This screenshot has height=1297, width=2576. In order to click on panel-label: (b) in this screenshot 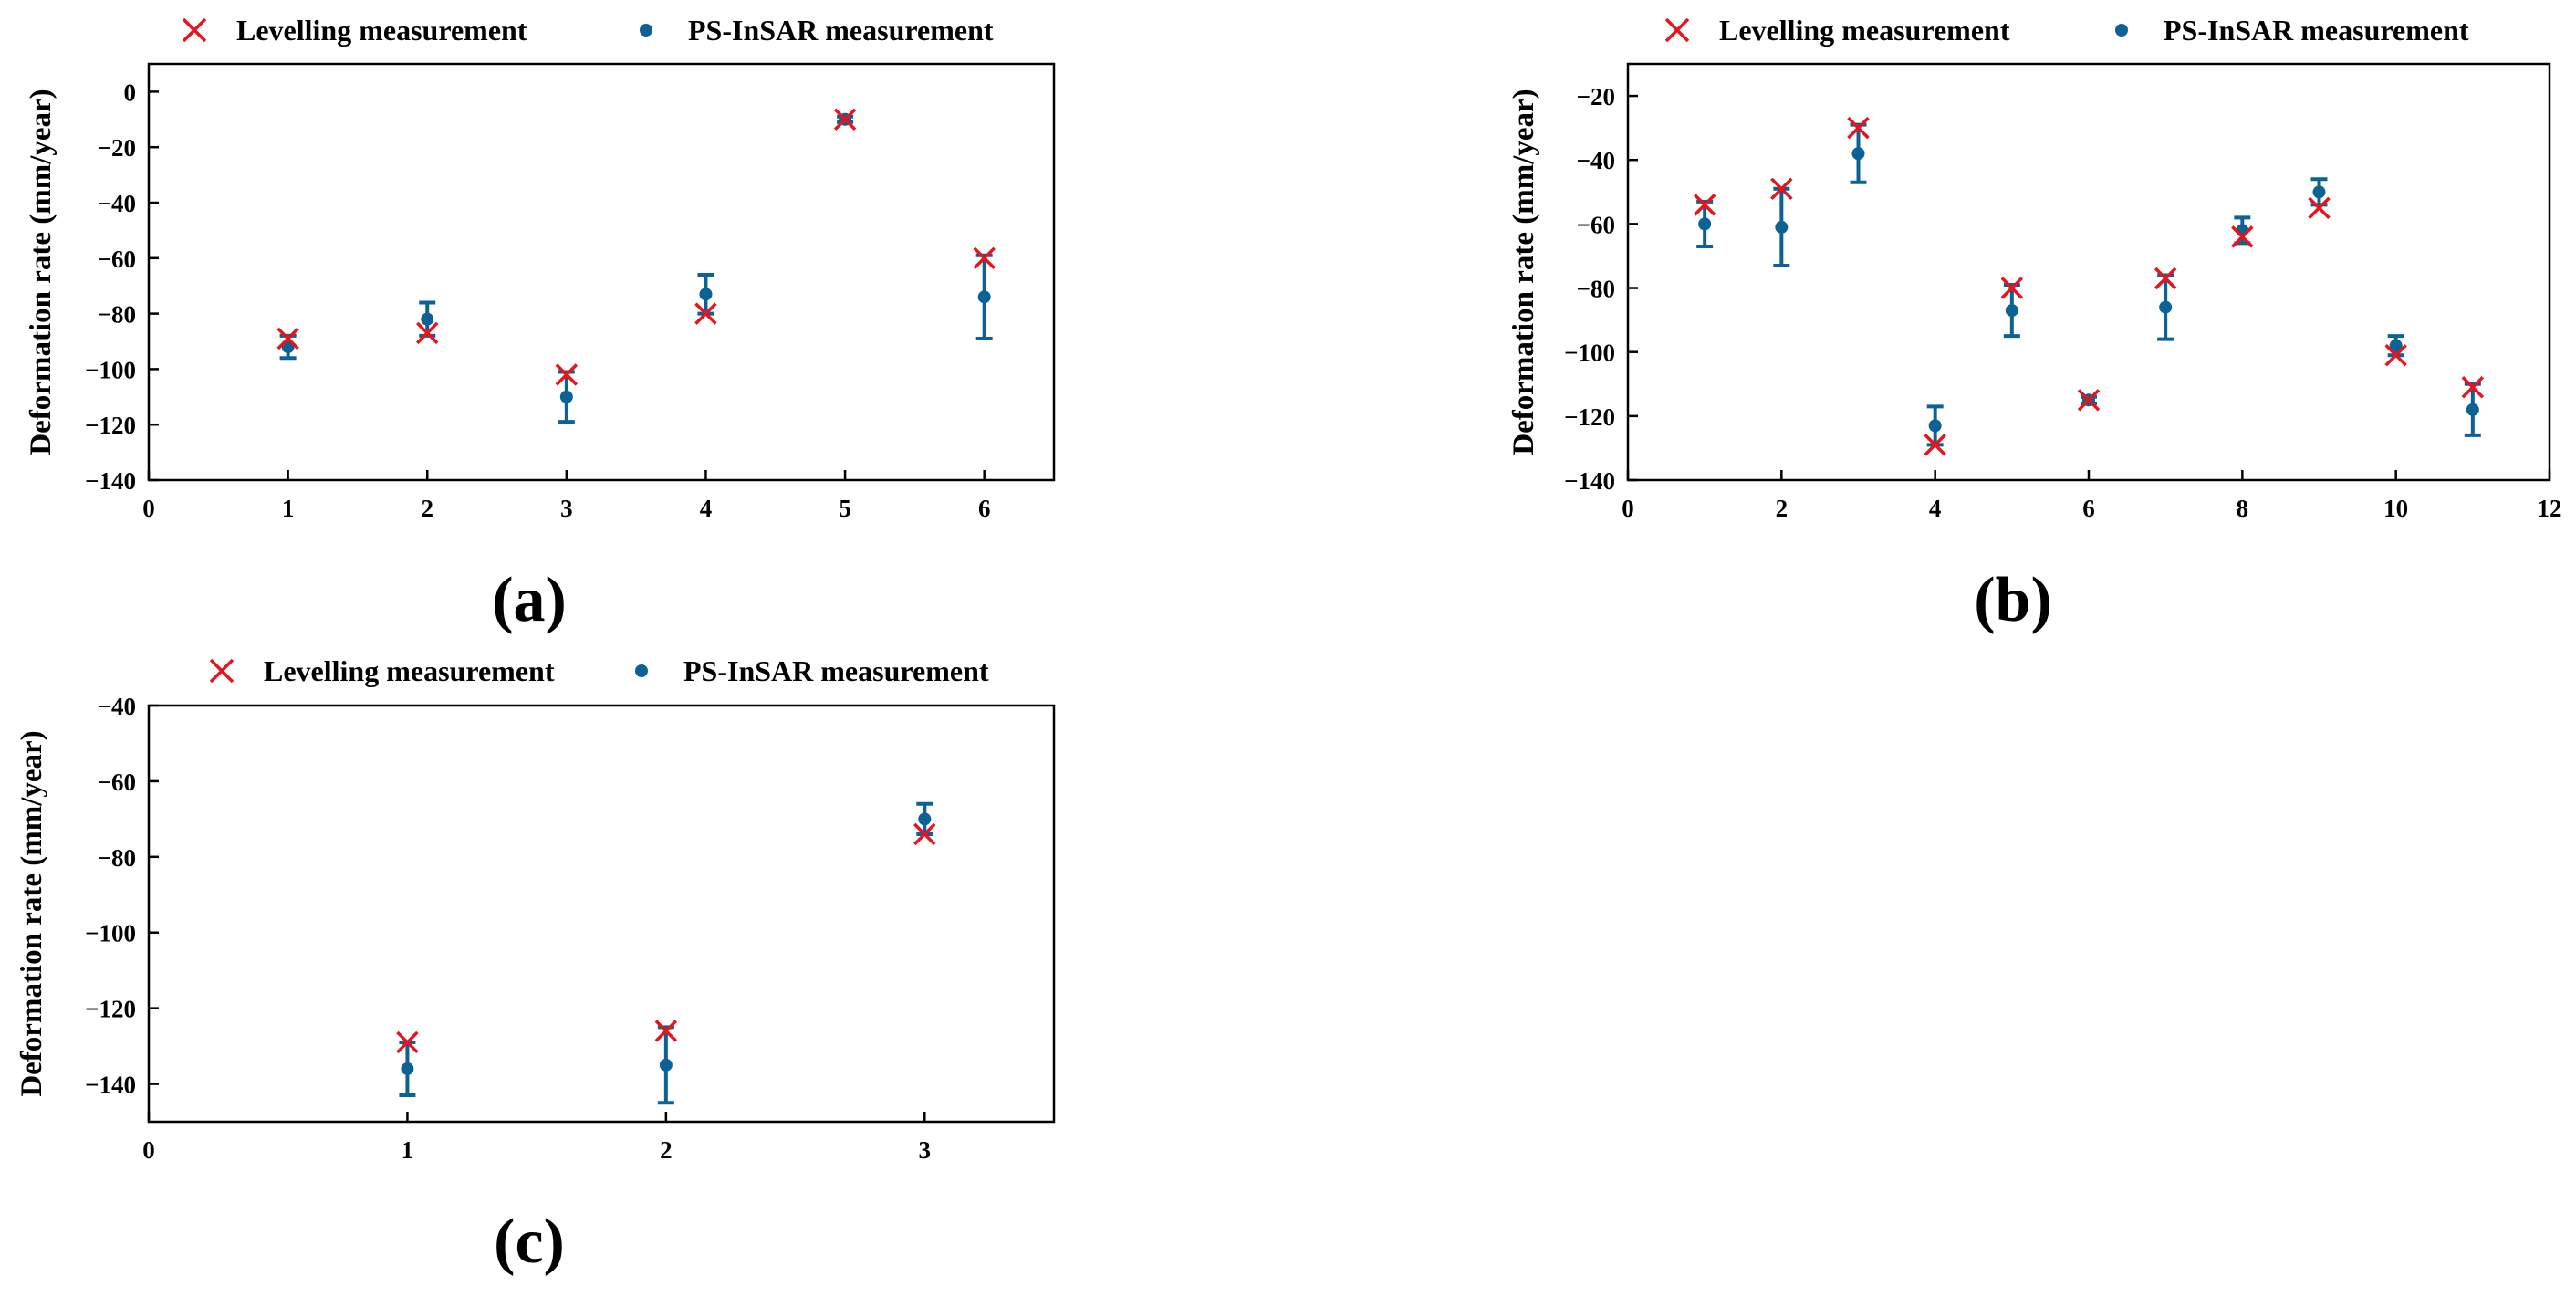, I will do `click(2013, 600)`.